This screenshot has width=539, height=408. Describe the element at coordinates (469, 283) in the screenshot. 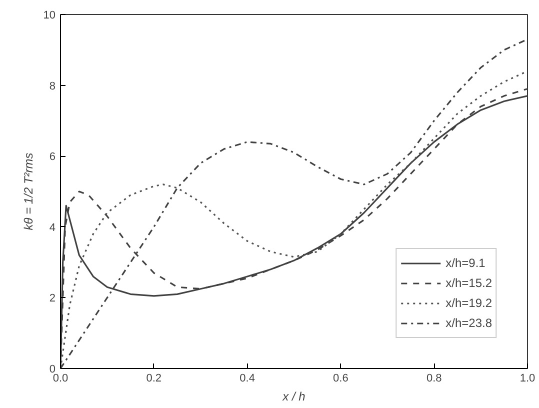

I see `legend-label: x/h=15.2` at that location.